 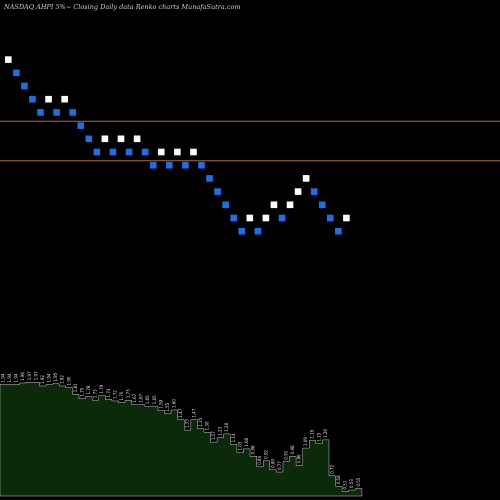 What do you see at coordinates (305, 441) in the screenshot?
I see `volume-label: 1.09` at bounding box center [305, 441].